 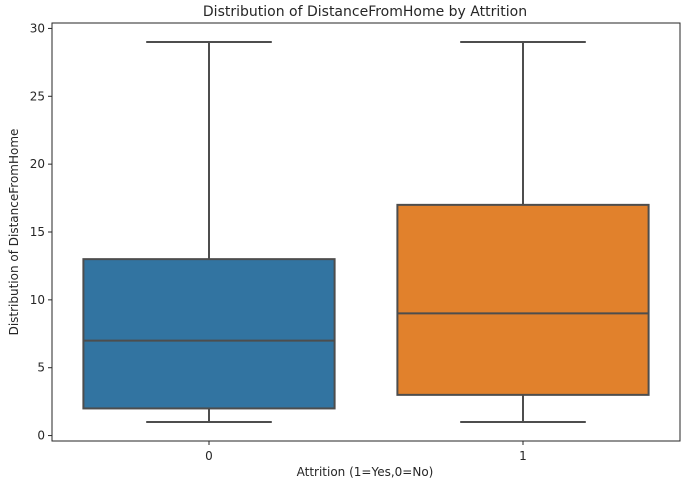 I want to click on x-tick-label: 1, so click(x=523, y=456).